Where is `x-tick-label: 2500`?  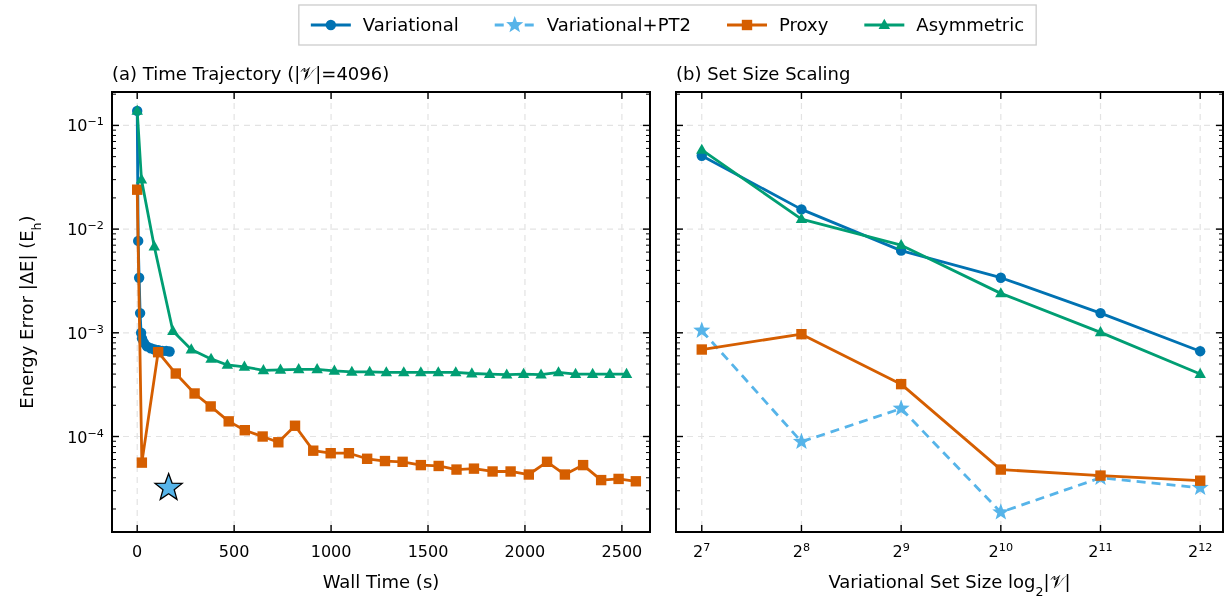
x-tick-label: 2500 is located at coordinates (622, 551).